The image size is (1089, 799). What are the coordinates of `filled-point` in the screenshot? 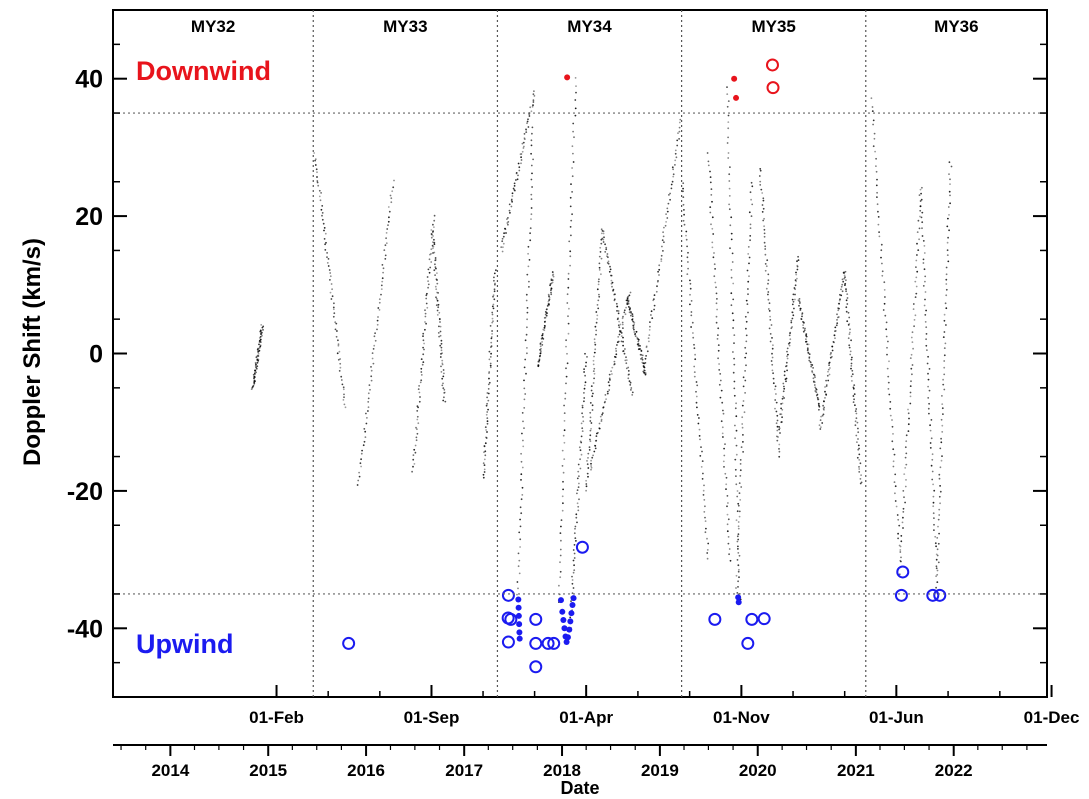 It's located at (572, 604).